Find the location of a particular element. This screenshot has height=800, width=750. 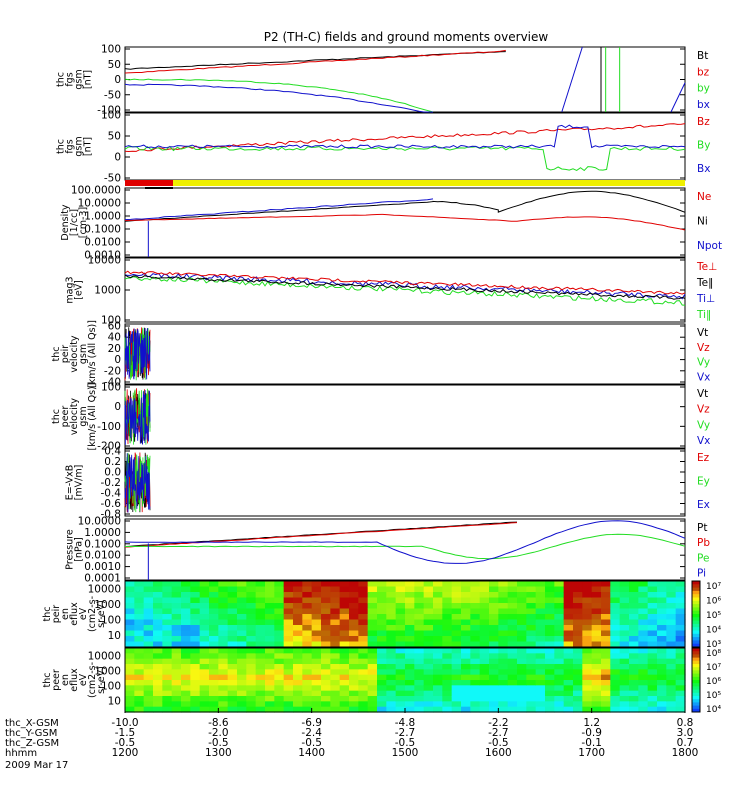

y-axis-label: mag3 is located at coordinates (70, 289).